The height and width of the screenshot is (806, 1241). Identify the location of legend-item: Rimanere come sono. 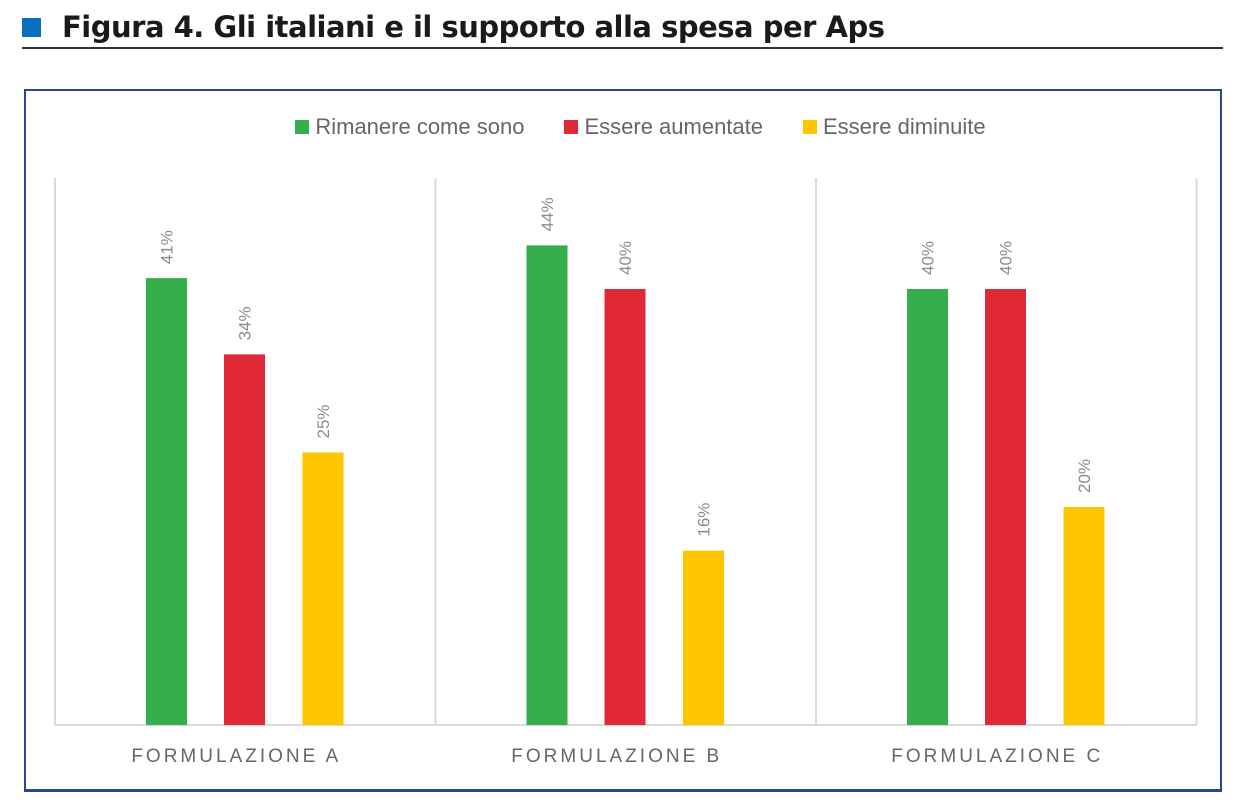
(409, 127).